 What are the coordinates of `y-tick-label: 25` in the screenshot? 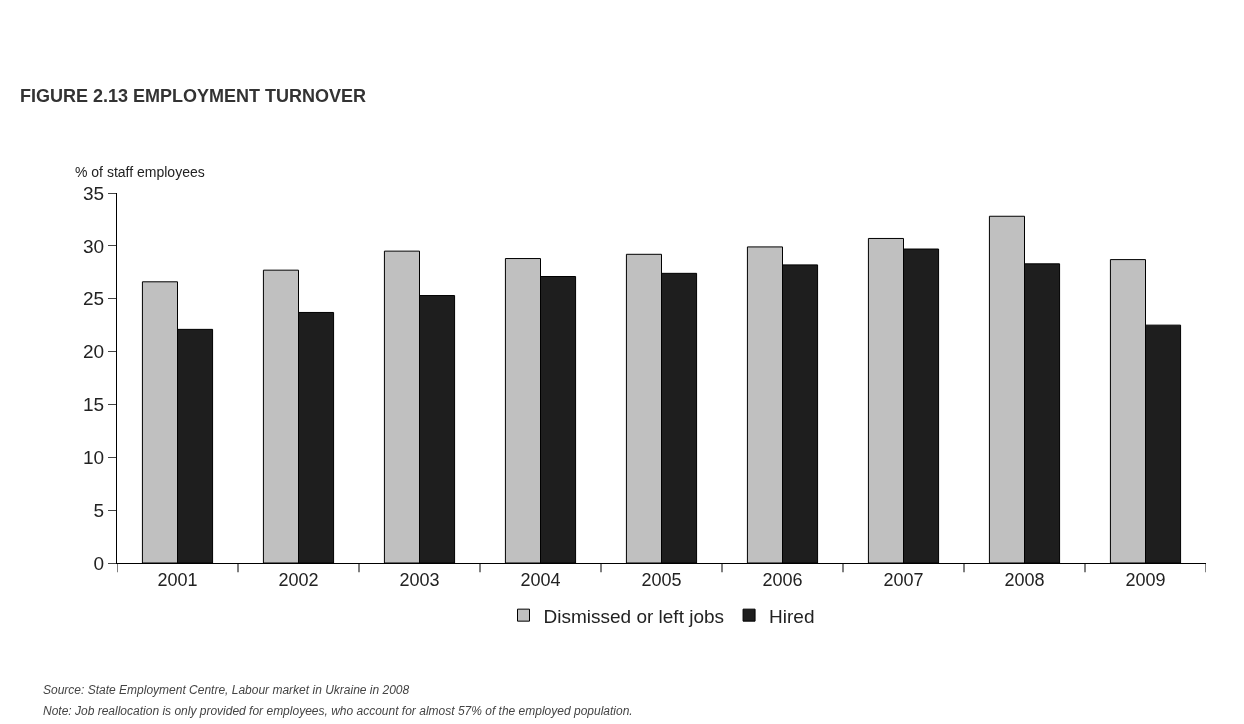 It's located at (94, 299).